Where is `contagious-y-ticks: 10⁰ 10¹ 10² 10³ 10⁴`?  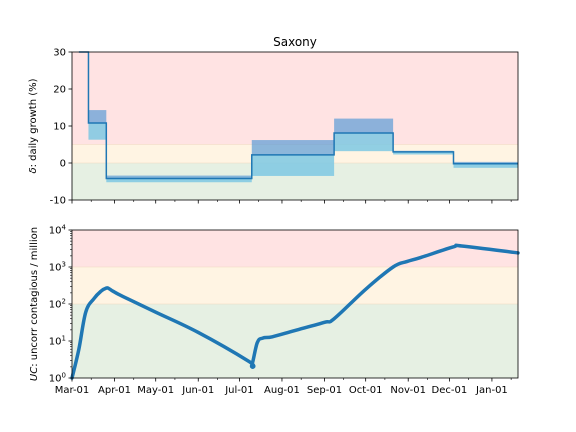
contagious-y-ticks: 10⁰ 10¹ 10² 10³ 10⁴ is located at coordinates (60, 304).